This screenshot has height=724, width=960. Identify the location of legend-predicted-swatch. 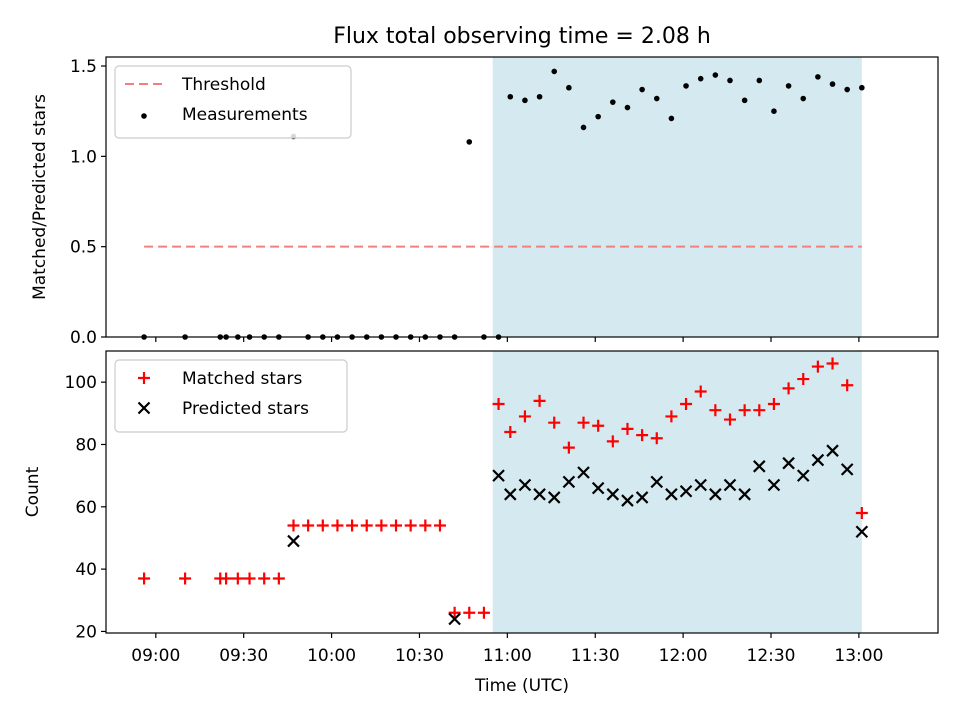
(144, 408).